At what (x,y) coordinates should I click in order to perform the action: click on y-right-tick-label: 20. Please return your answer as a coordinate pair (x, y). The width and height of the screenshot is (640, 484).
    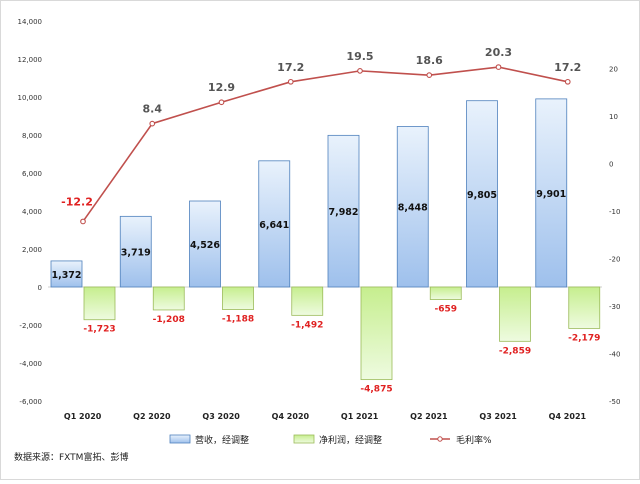
    Looking at the image, I should click on (613, 70).